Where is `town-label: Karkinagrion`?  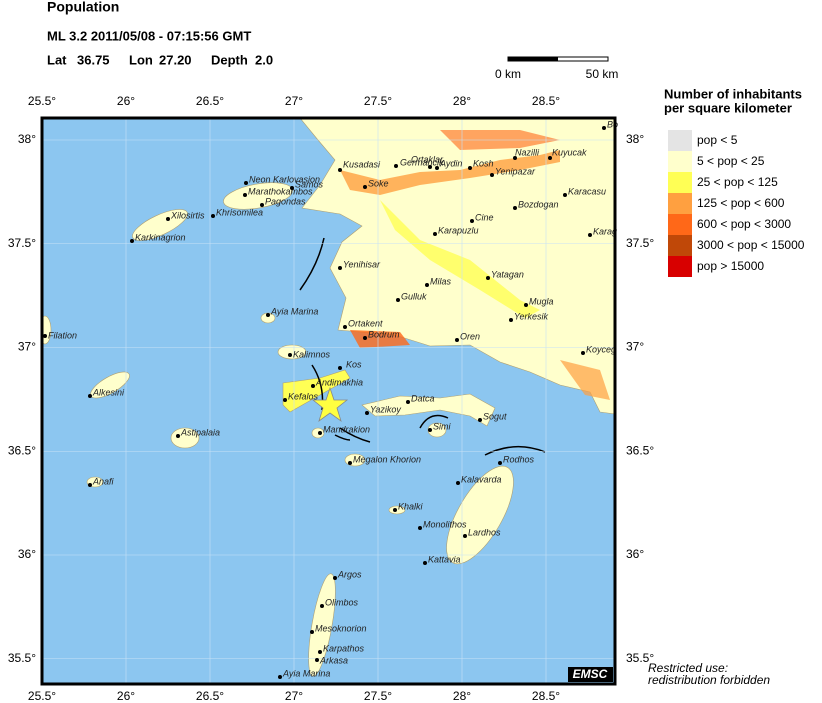 town-label: Karkinagrion is located at coordinates (160, 237).